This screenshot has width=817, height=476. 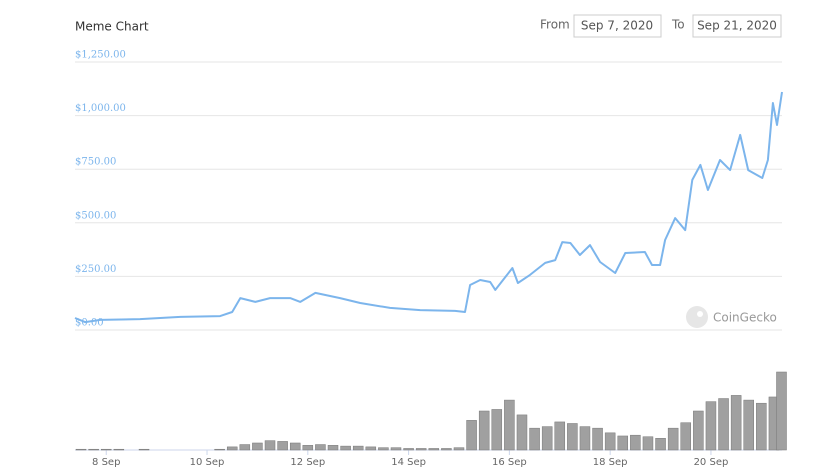 I want to click on x-tick-label: 12 Sep, so click(x=307, y=462).